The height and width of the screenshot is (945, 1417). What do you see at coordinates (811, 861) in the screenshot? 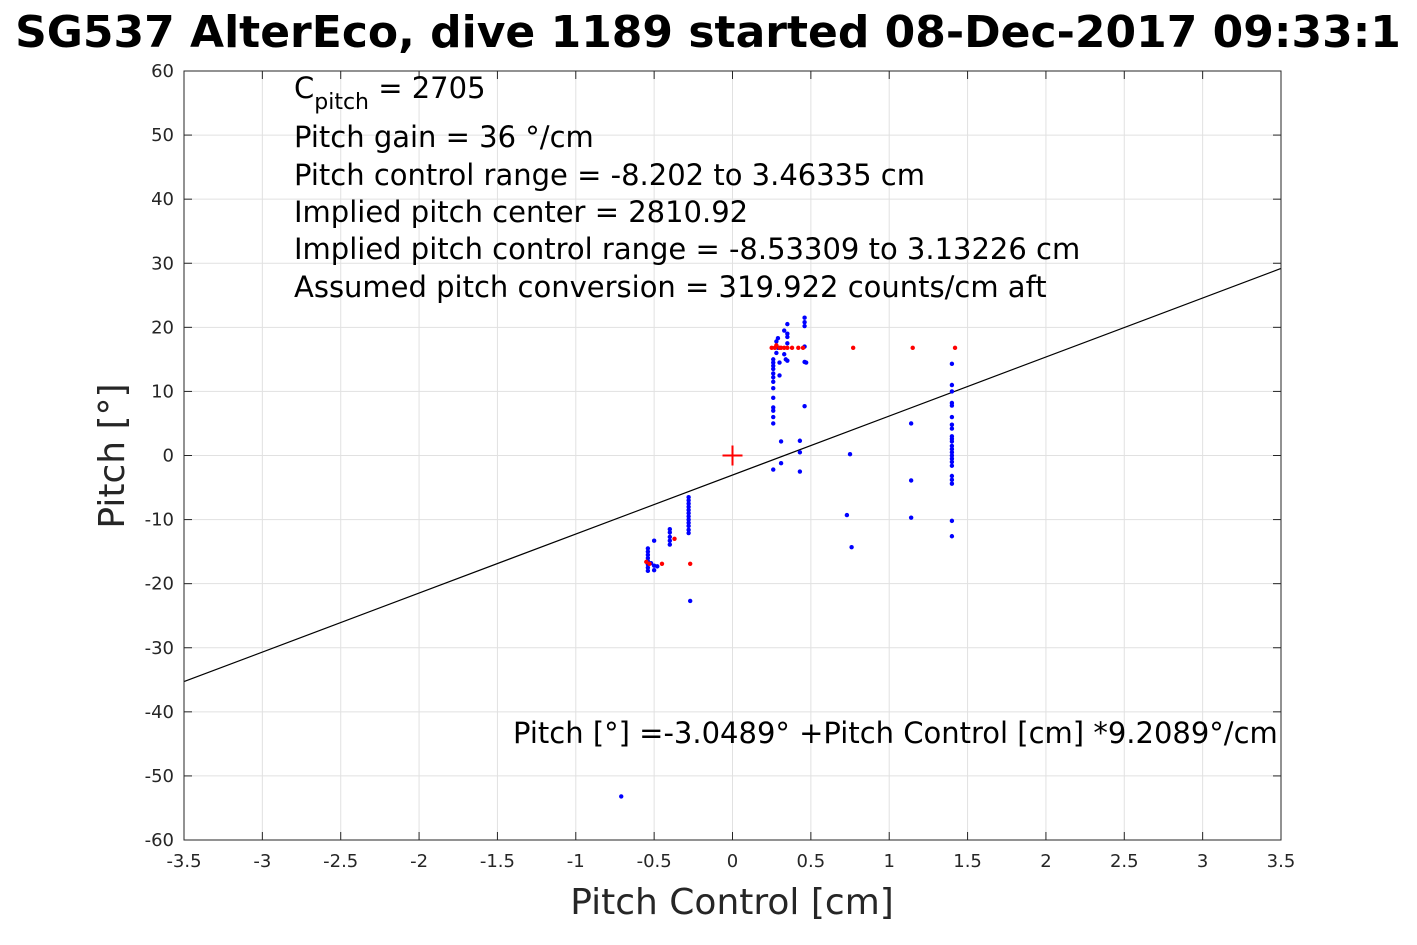
I see `x-tick-label: 0.5` at bounding box center [811, 861].